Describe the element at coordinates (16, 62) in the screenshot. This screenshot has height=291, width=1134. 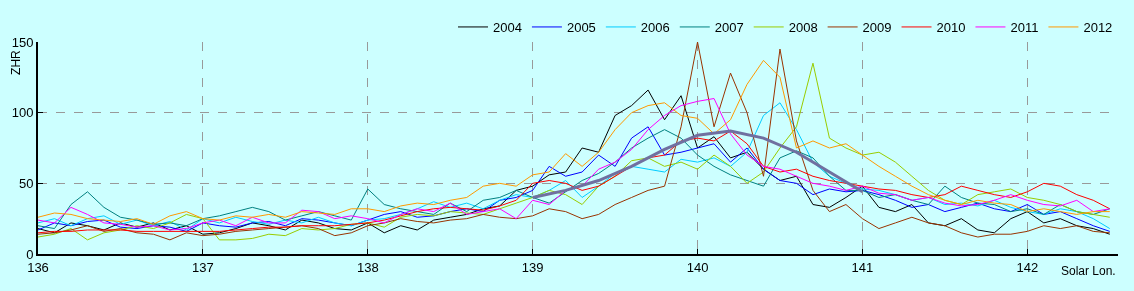
I see `y-axis-title: ZHR` at that location.